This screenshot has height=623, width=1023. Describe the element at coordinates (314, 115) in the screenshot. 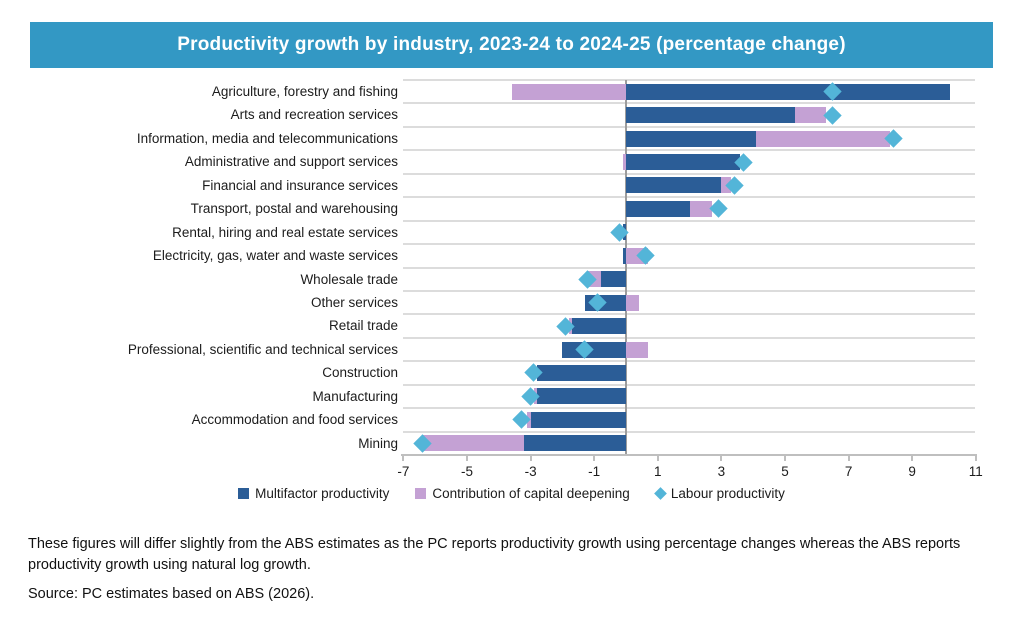

I see `category-label: Arts and recreation services` at that location.